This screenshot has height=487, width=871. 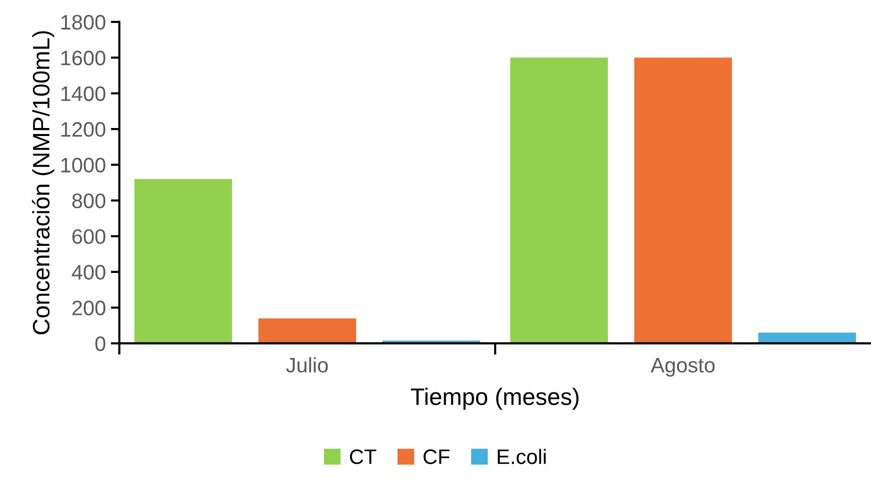 What do you see at coordinates (100, 344) in the screenshot?
I see `y-tick-label: 0` at bounding box center [100, 344].